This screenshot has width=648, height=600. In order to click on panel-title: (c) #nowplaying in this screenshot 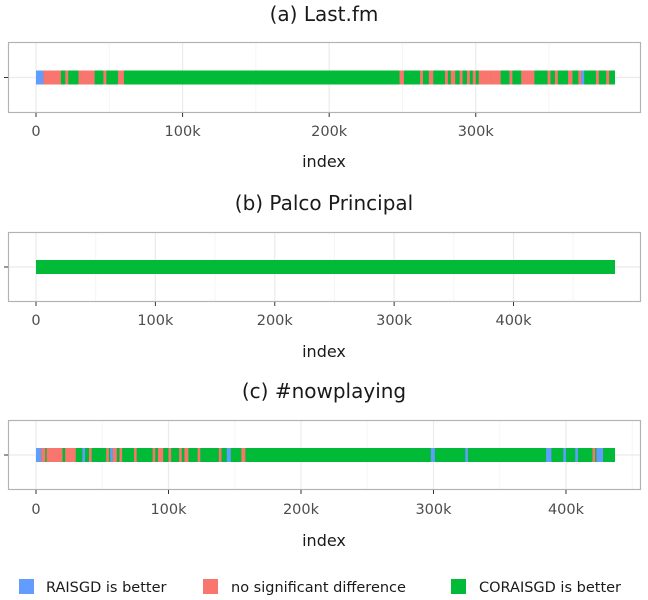, I will do `click(324, 391)`.